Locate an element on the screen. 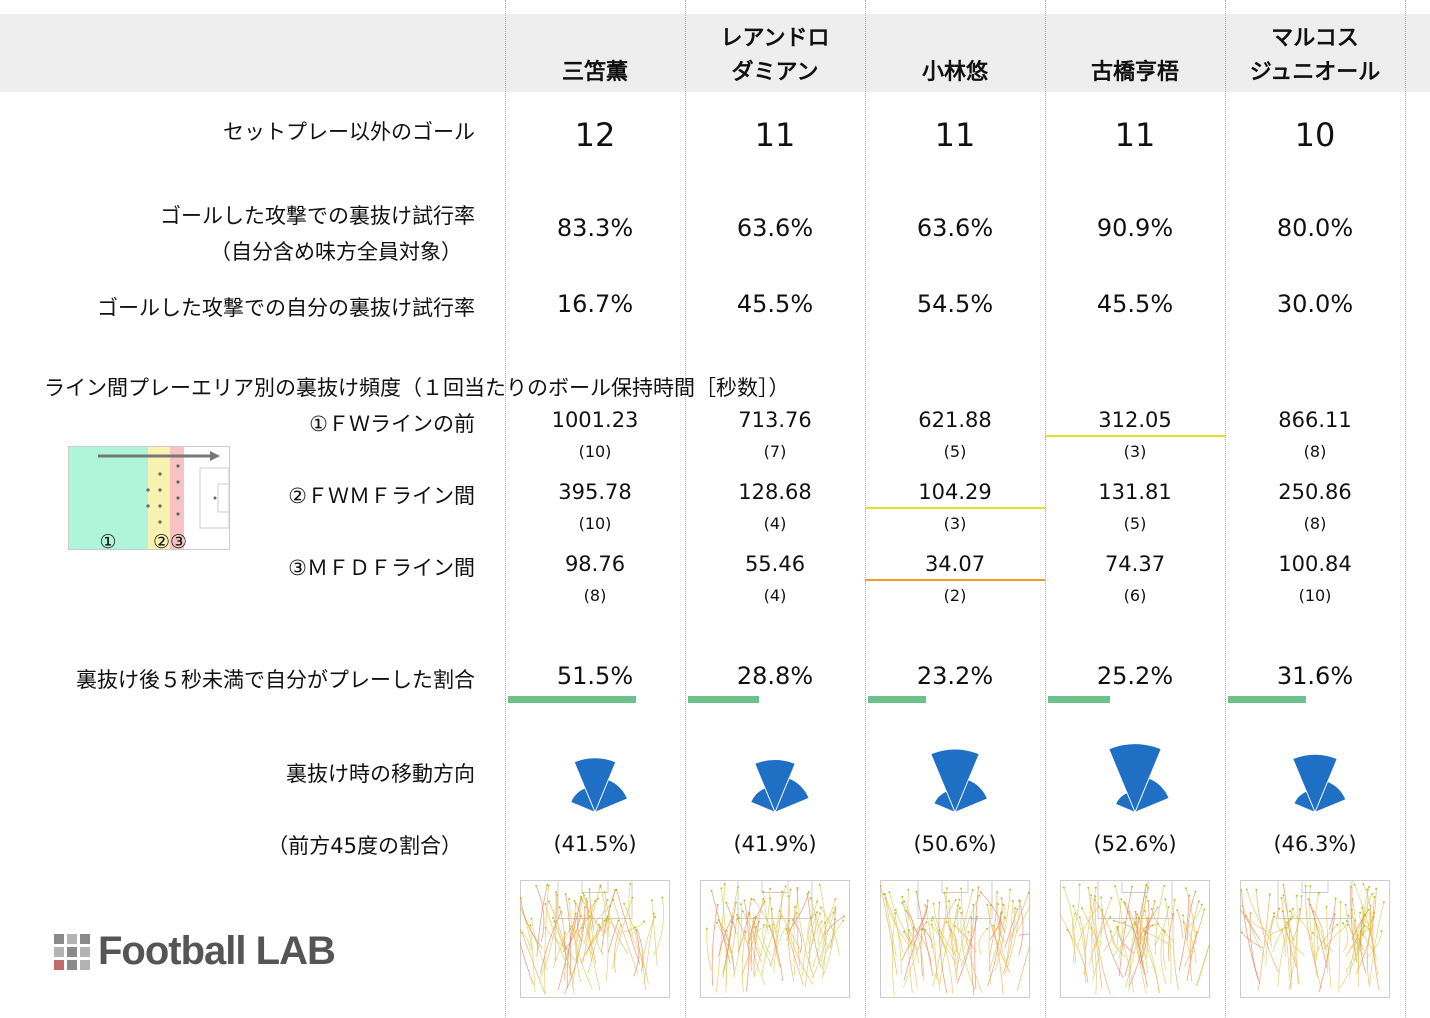 The width and height of the screenshot is (1430, 1018). zone-3-count: (8) is located at coordinates (595, 595).